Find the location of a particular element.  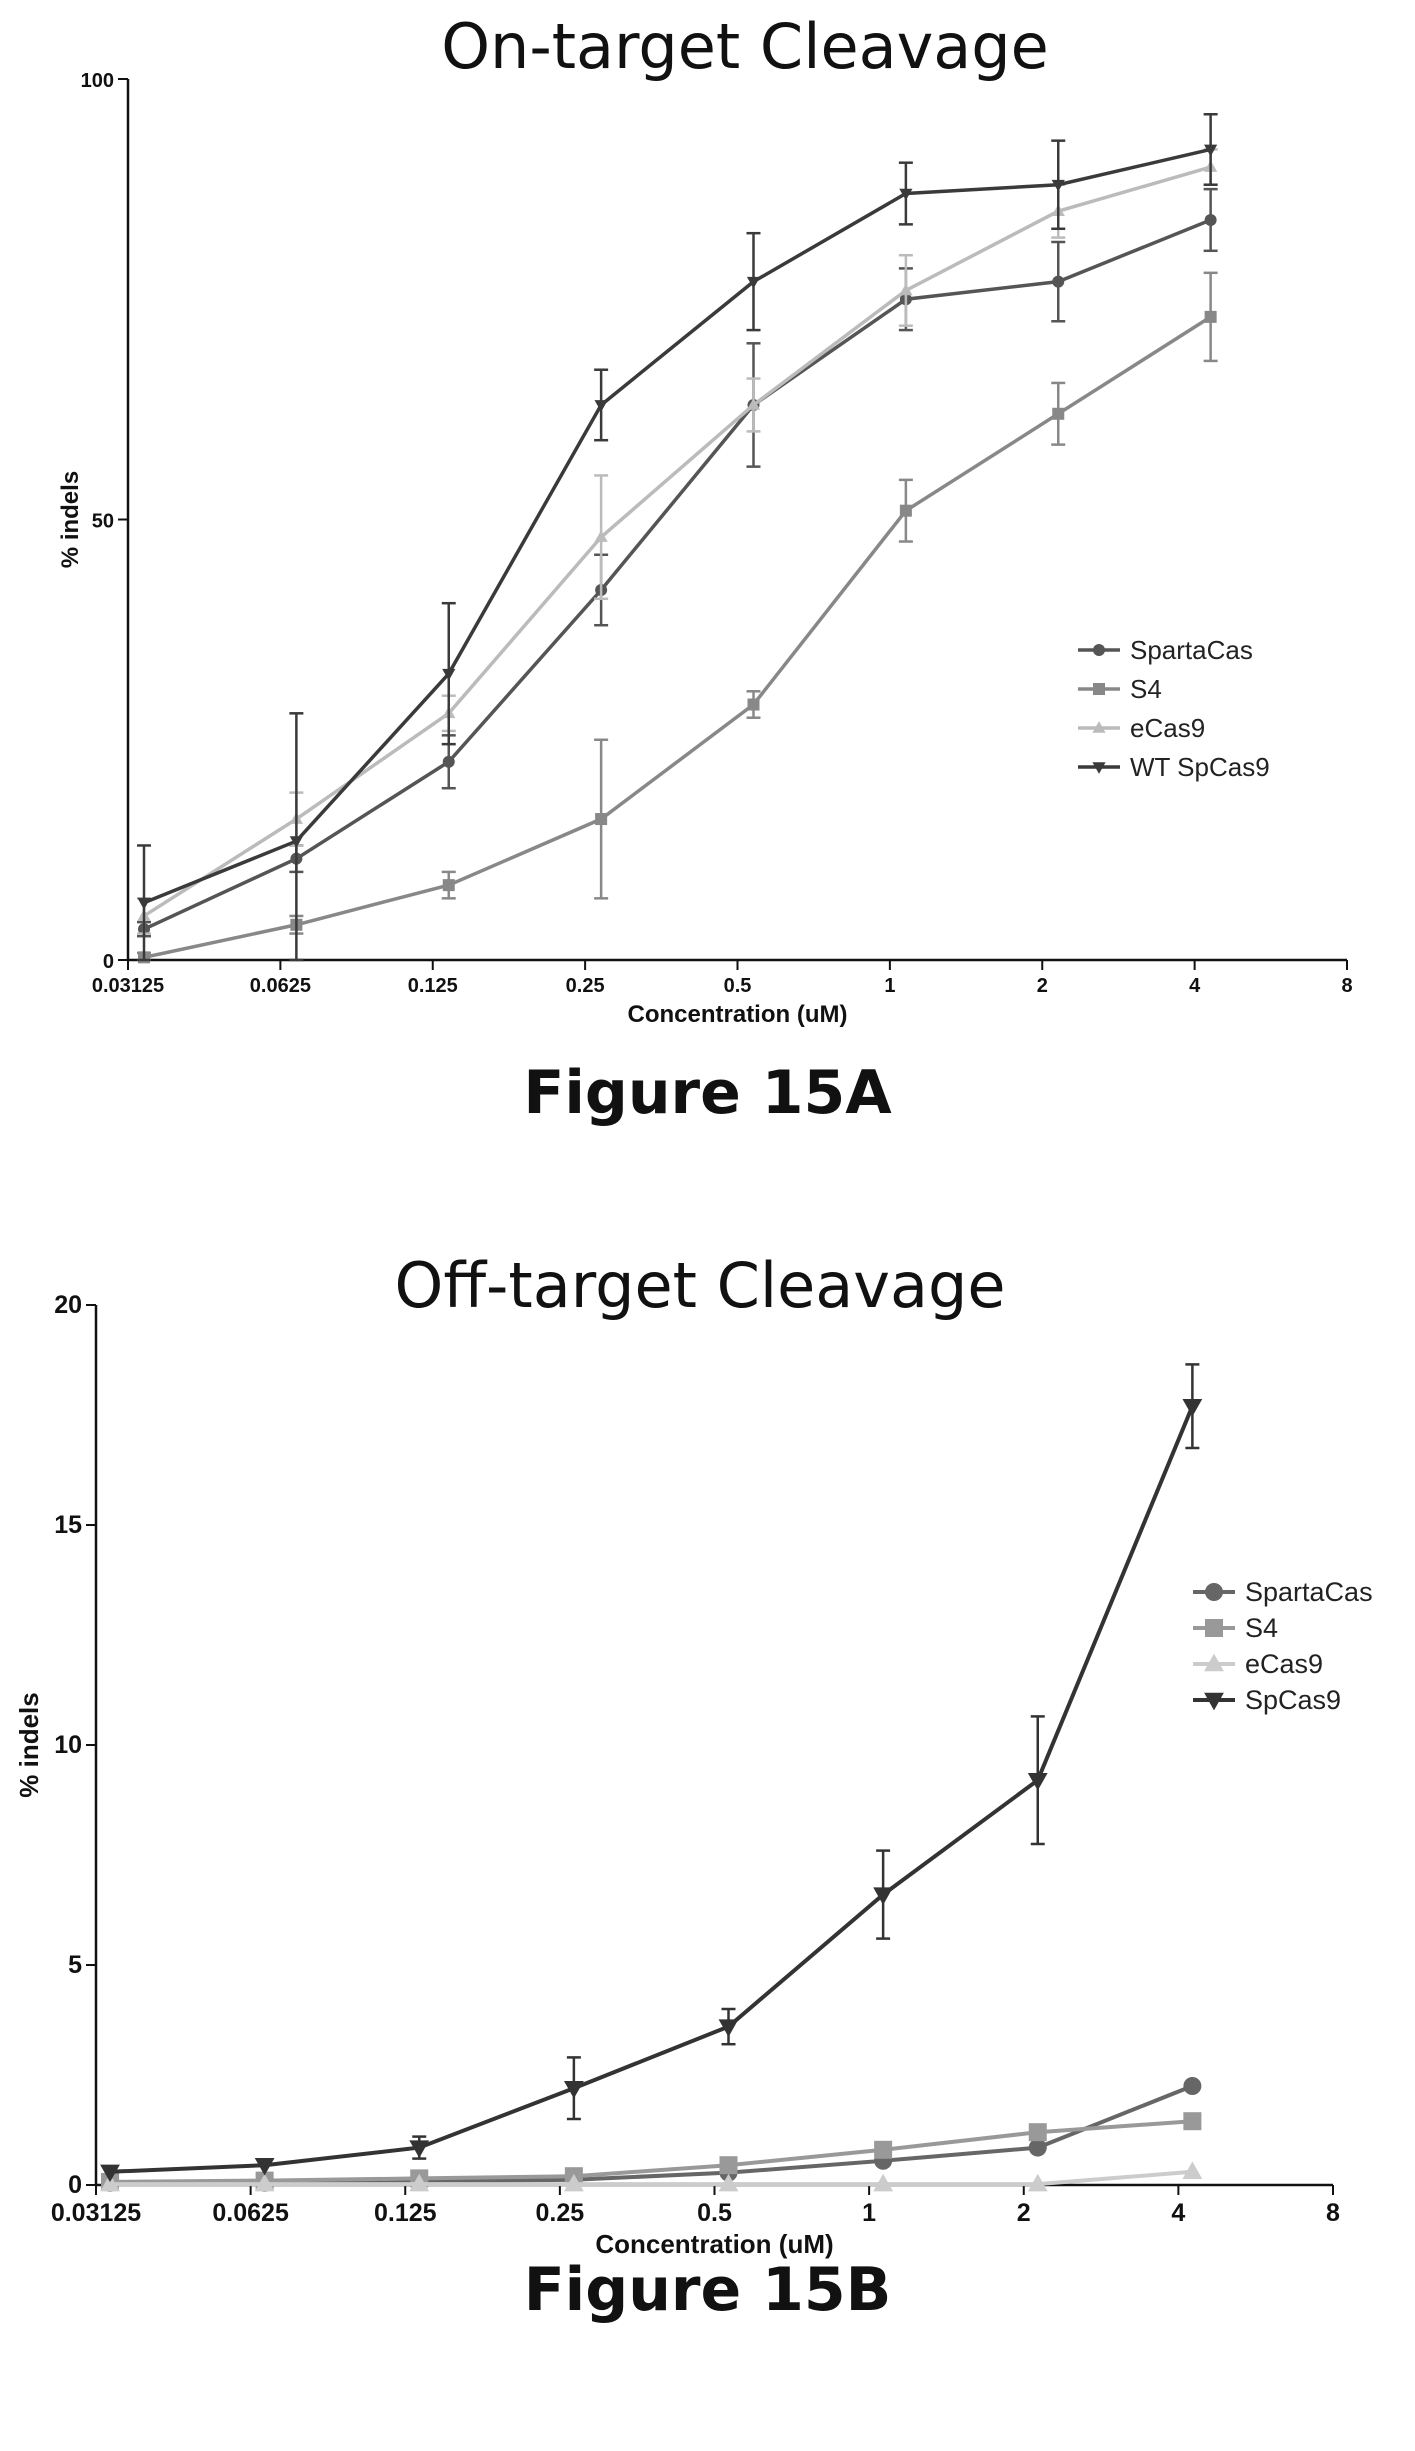

y-tick-label: 100 is located at coordinates (97, 81).